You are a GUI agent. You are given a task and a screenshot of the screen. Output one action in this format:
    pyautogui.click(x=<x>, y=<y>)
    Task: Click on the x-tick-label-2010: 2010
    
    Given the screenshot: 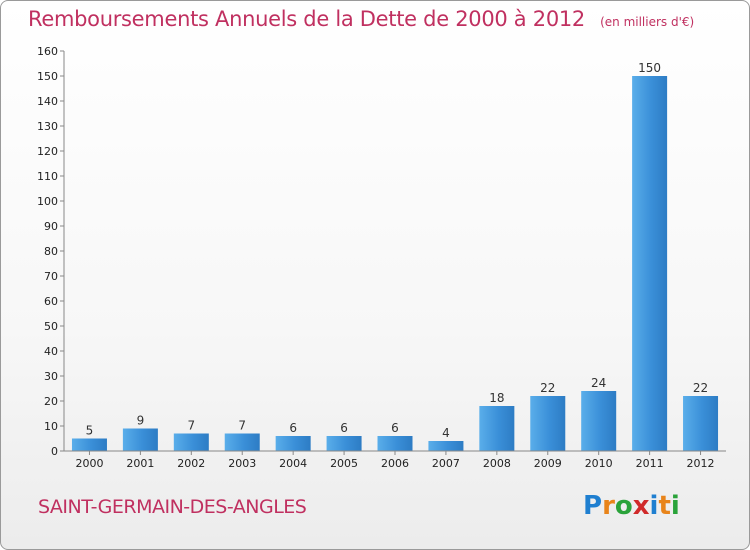 What is the action you would take?
    pyautogui.click(x=599, y=463)
    